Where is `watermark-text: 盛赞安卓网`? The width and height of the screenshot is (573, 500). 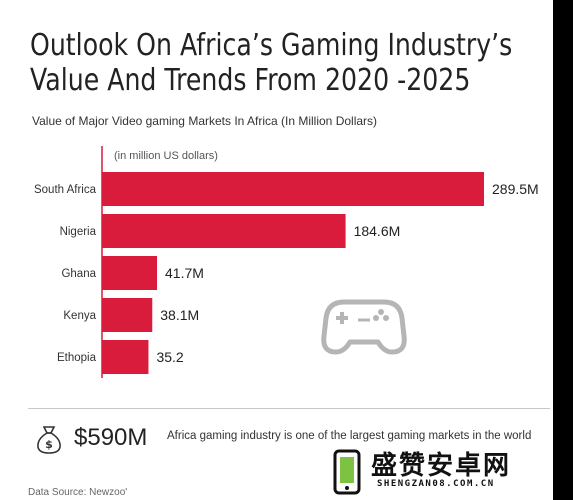
watermark-text: 盛赞安卓网 is located at coordinates (441, 466).